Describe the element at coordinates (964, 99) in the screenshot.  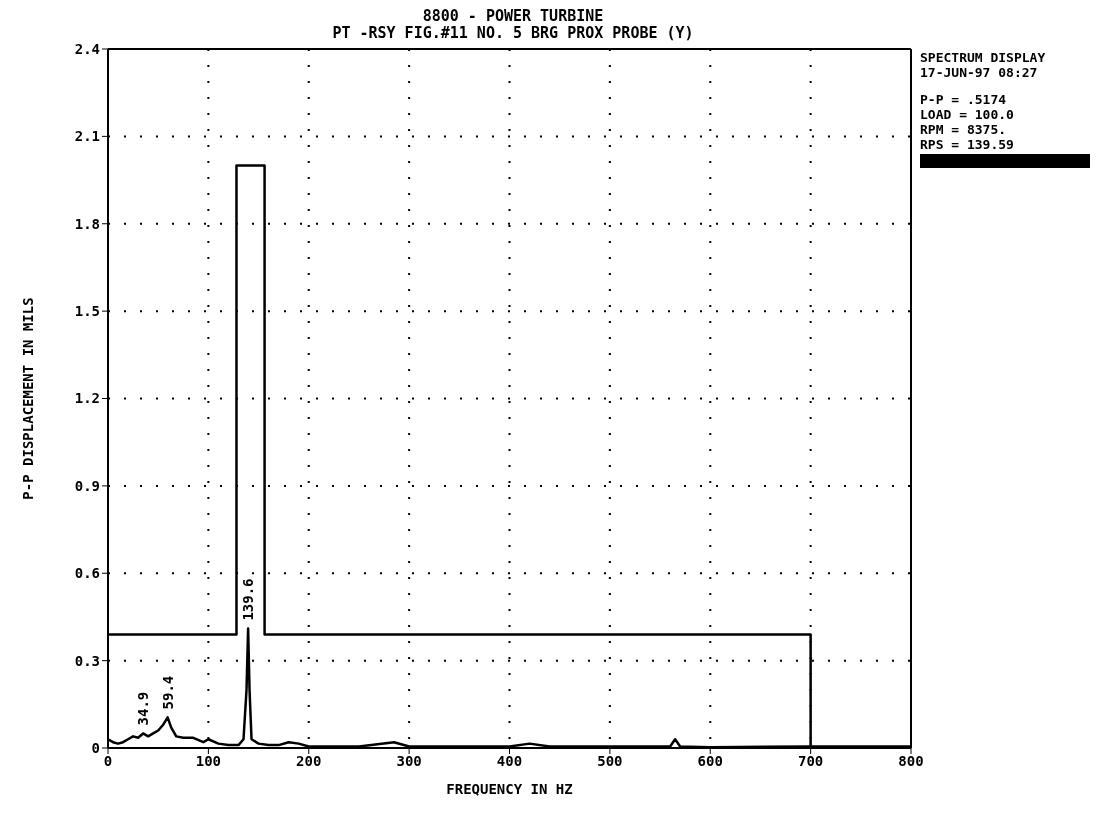
I see `text: P-P = .5174` at that location.